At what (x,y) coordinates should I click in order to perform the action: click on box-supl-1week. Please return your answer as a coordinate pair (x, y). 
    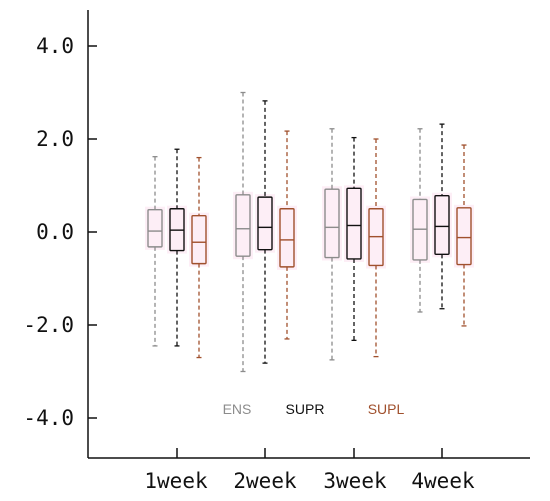
    Looking at the image, I should click on (199, 257).